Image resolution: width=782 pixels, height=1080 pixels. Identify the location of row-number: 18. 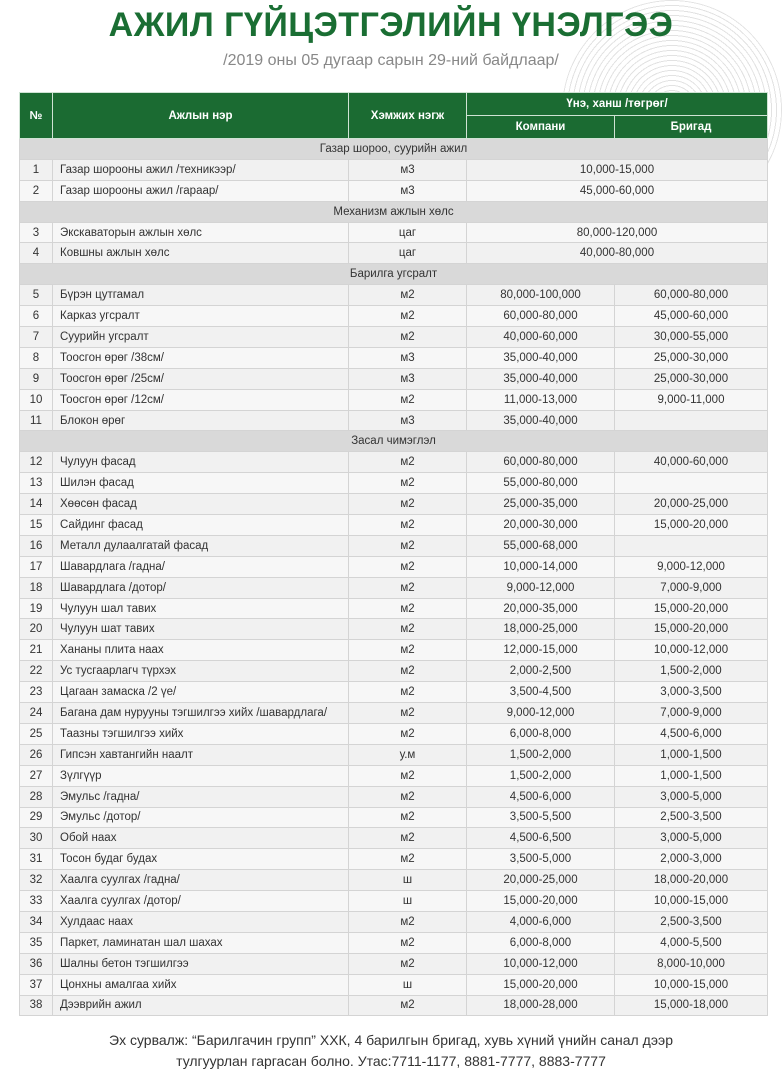
(36, 587).